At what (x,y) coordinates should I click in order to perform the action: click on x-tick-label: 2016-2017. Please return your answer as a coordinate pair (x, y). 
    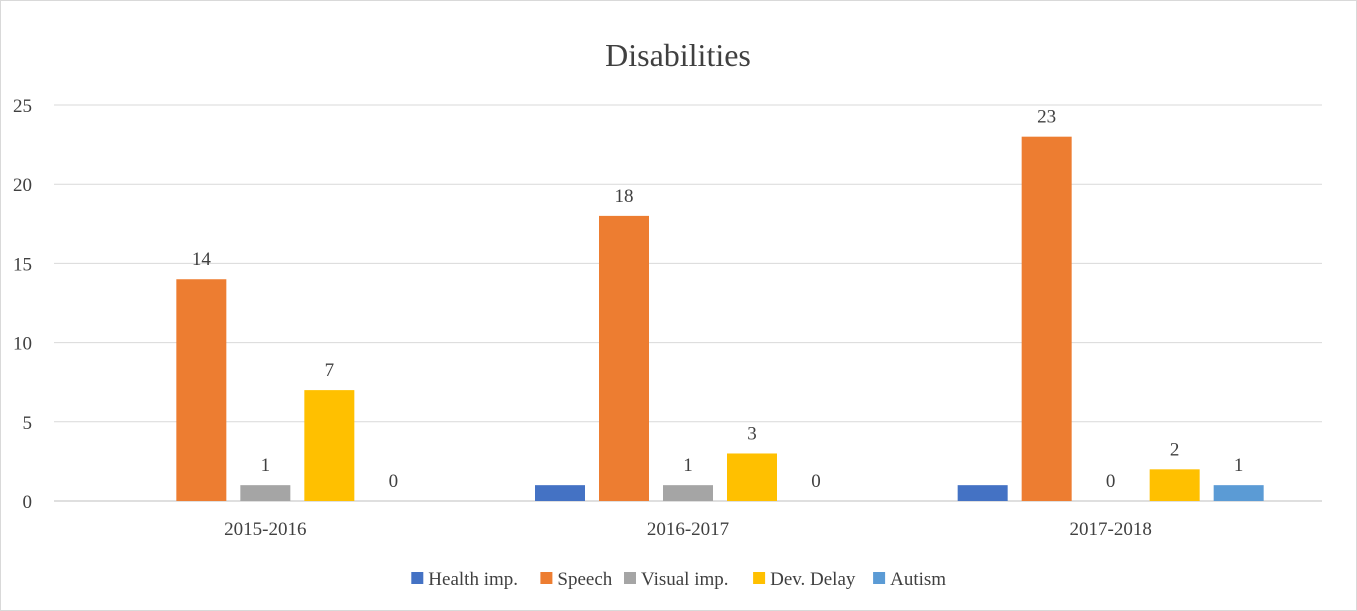
    Looking at the image, I should click on (688, 529).